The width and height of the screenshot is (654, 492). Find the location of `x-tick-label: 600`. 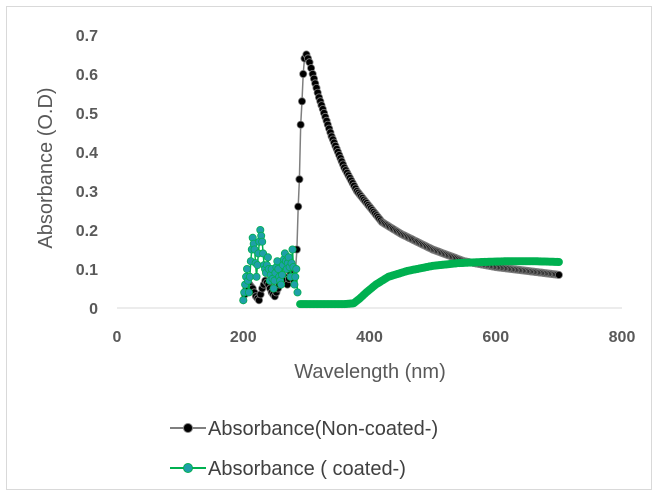

x-tick-label: 600 is located at coordinates (495, 337).